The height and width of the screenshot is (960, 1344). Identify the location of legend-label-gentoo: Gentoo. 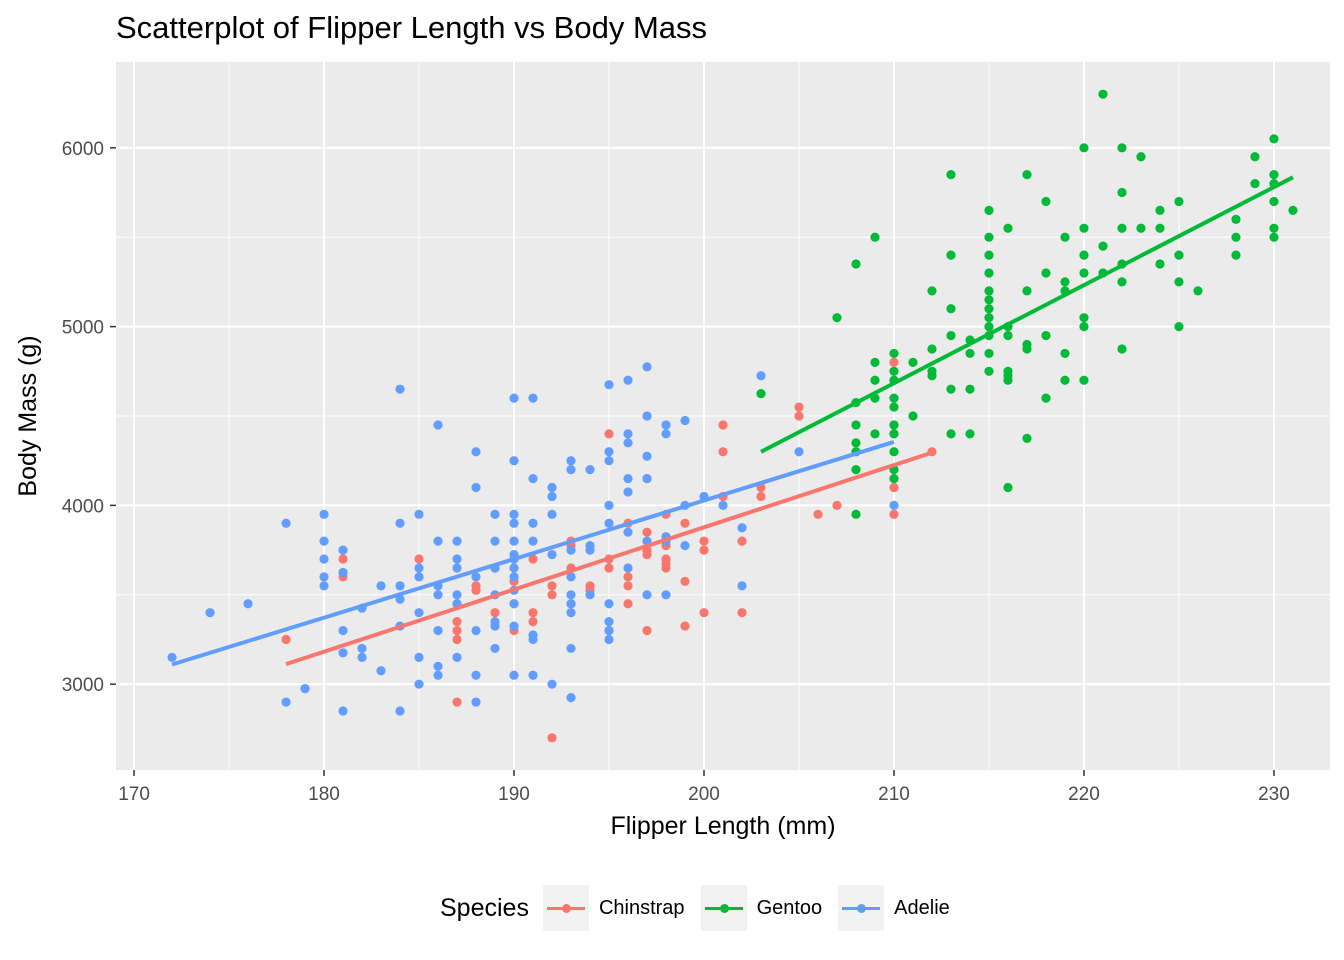
(789, 907).